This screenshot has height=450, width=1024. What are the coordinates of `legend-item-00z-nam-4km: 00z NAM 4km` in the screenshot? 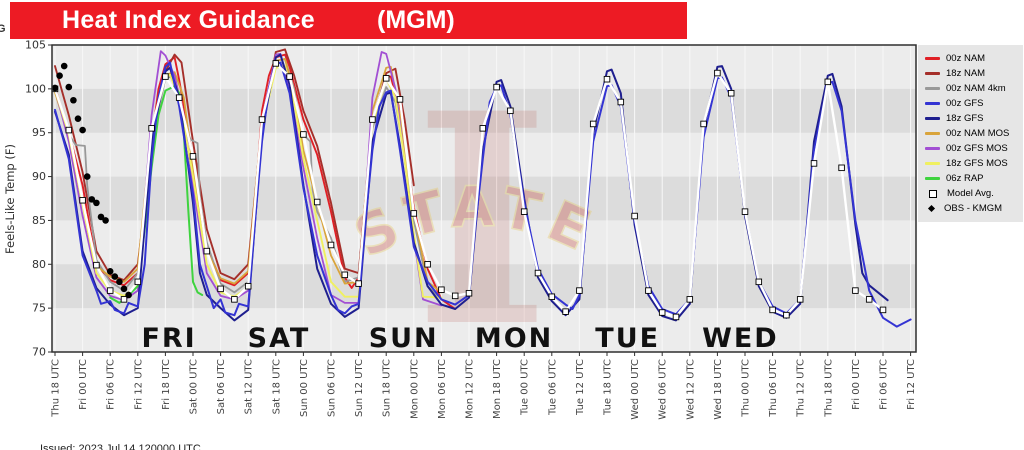 It's located at (972, 88).